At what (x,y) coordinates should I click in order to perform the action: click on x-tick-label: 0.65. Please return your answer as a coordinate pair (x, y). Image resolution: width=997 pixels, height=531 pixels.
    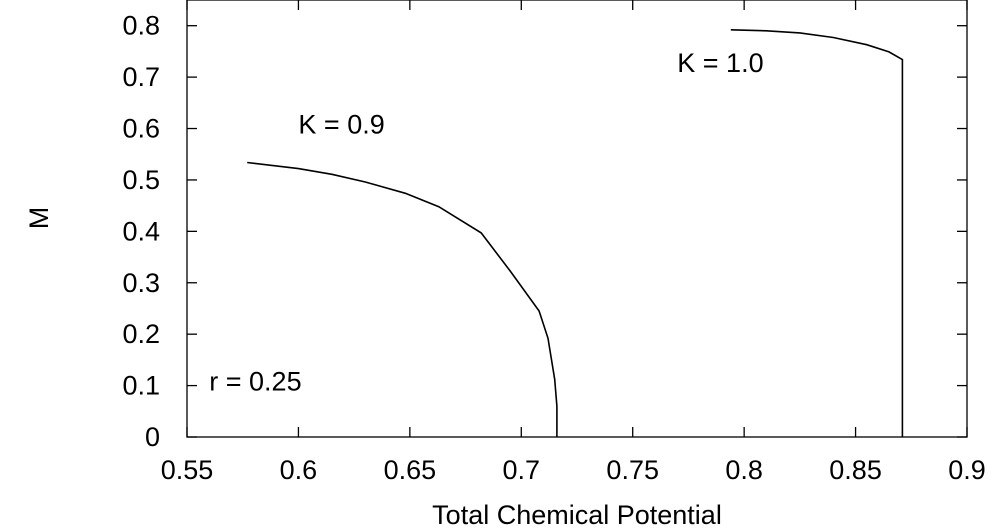
    Looking at the image, I should click on (410, 470).